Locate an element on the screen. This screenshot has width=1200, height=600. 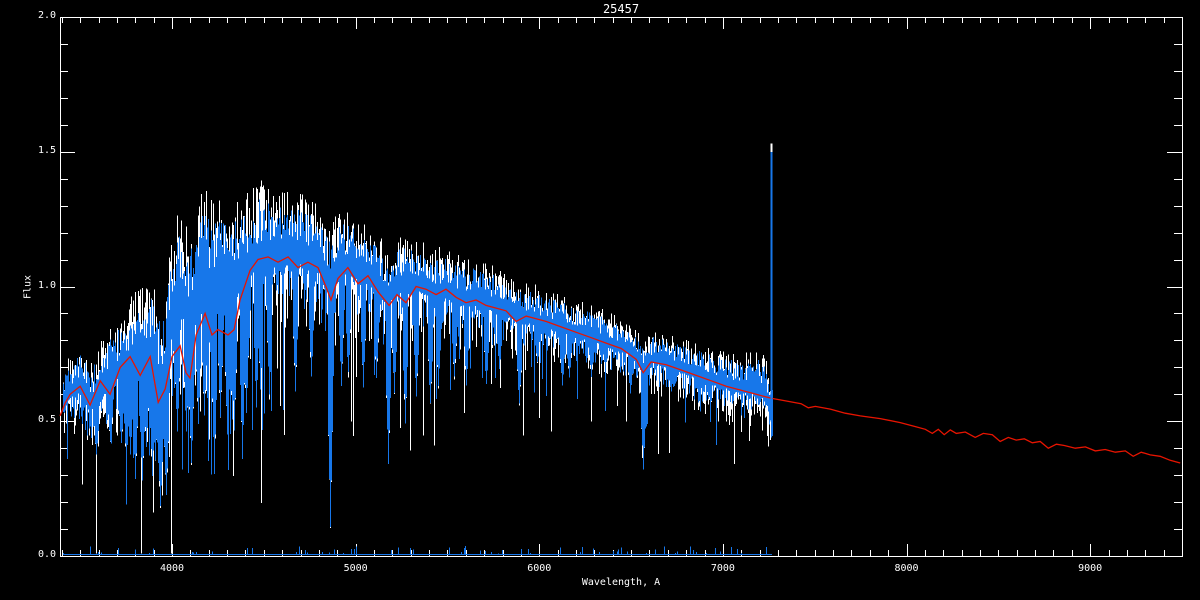
x-tick-label: 6000 is located at coordinates (539, 568).